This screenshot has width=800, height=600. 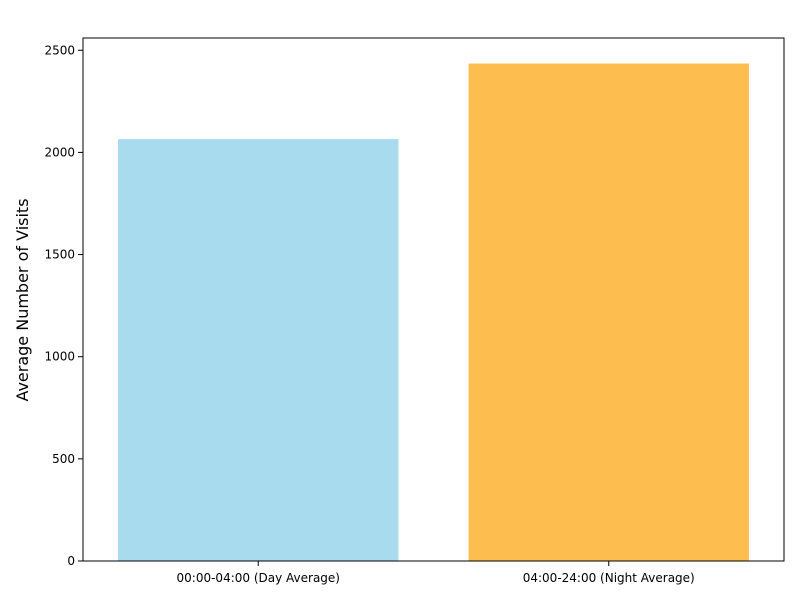 I want to click on y-tick-label: 0, so click(x=71, y=561).